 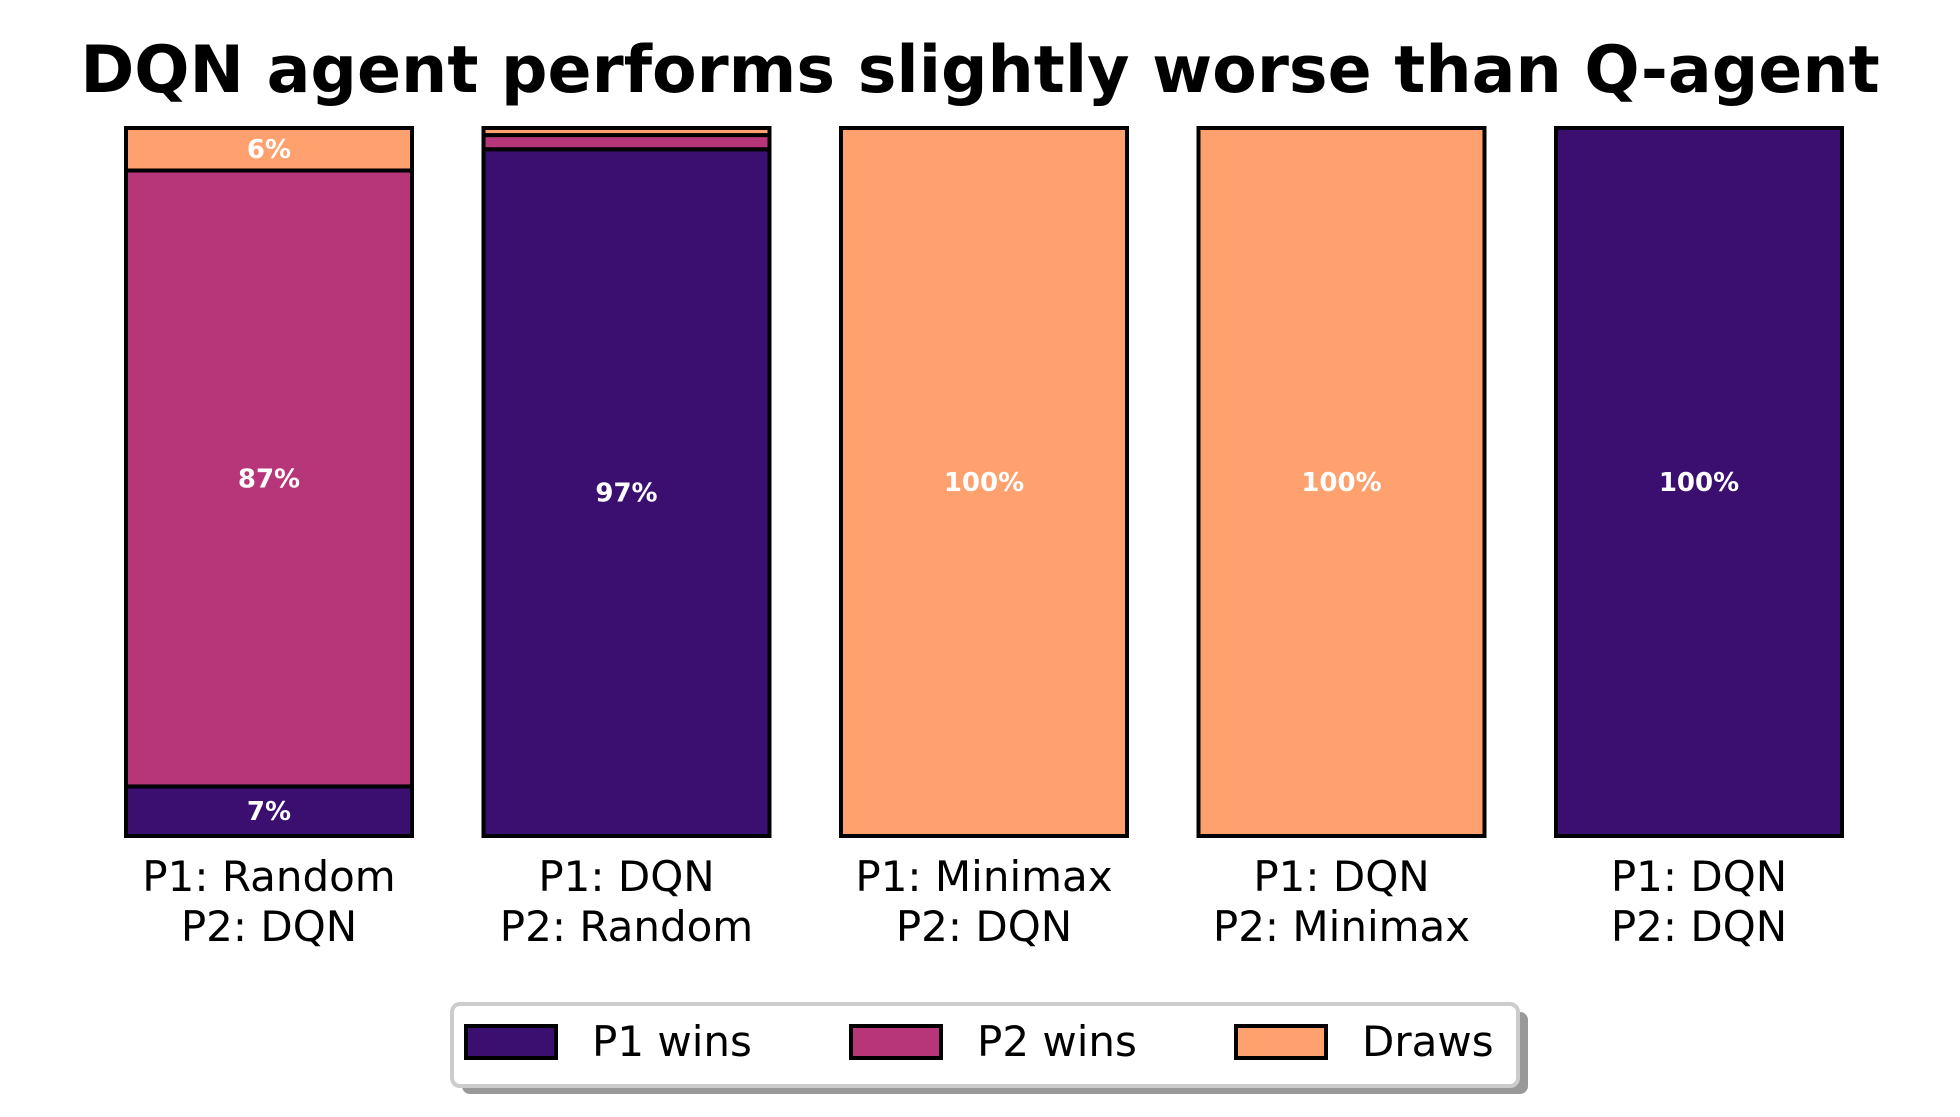 What do you see at coordinates (1341, 926) in the screenshot?
I see `category-label: P2: Minimax` at bounding box center [1341, 926].